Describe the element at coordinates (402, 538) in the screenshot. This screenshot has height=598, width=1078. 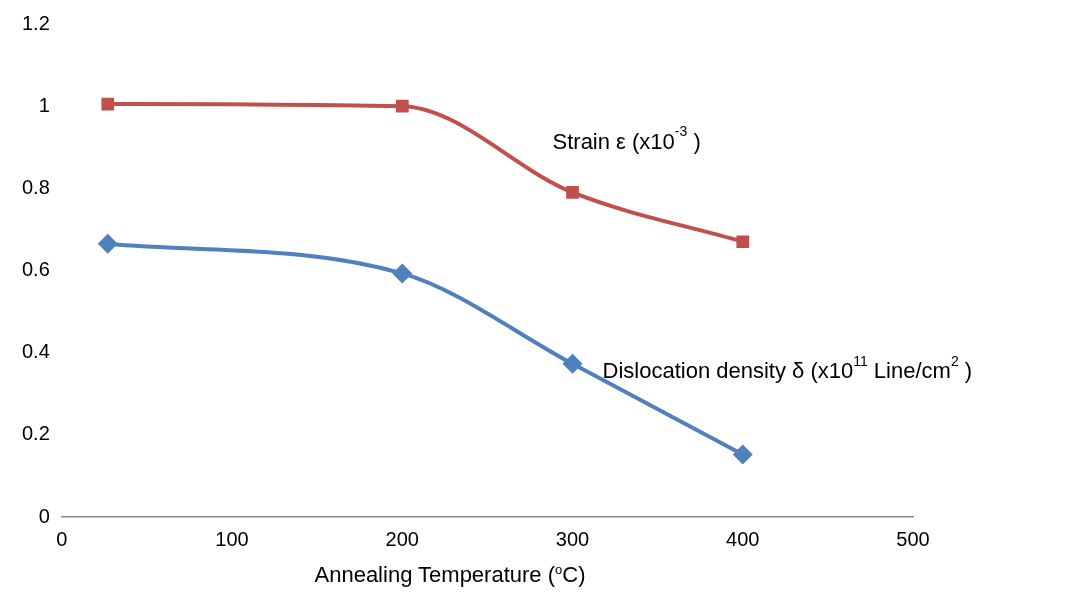
I see `x-tick-label: 200` at that location.